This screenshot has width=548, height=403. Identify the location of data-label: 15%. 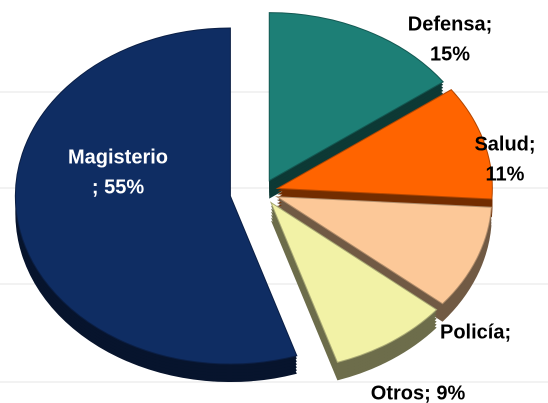
(450, 54).